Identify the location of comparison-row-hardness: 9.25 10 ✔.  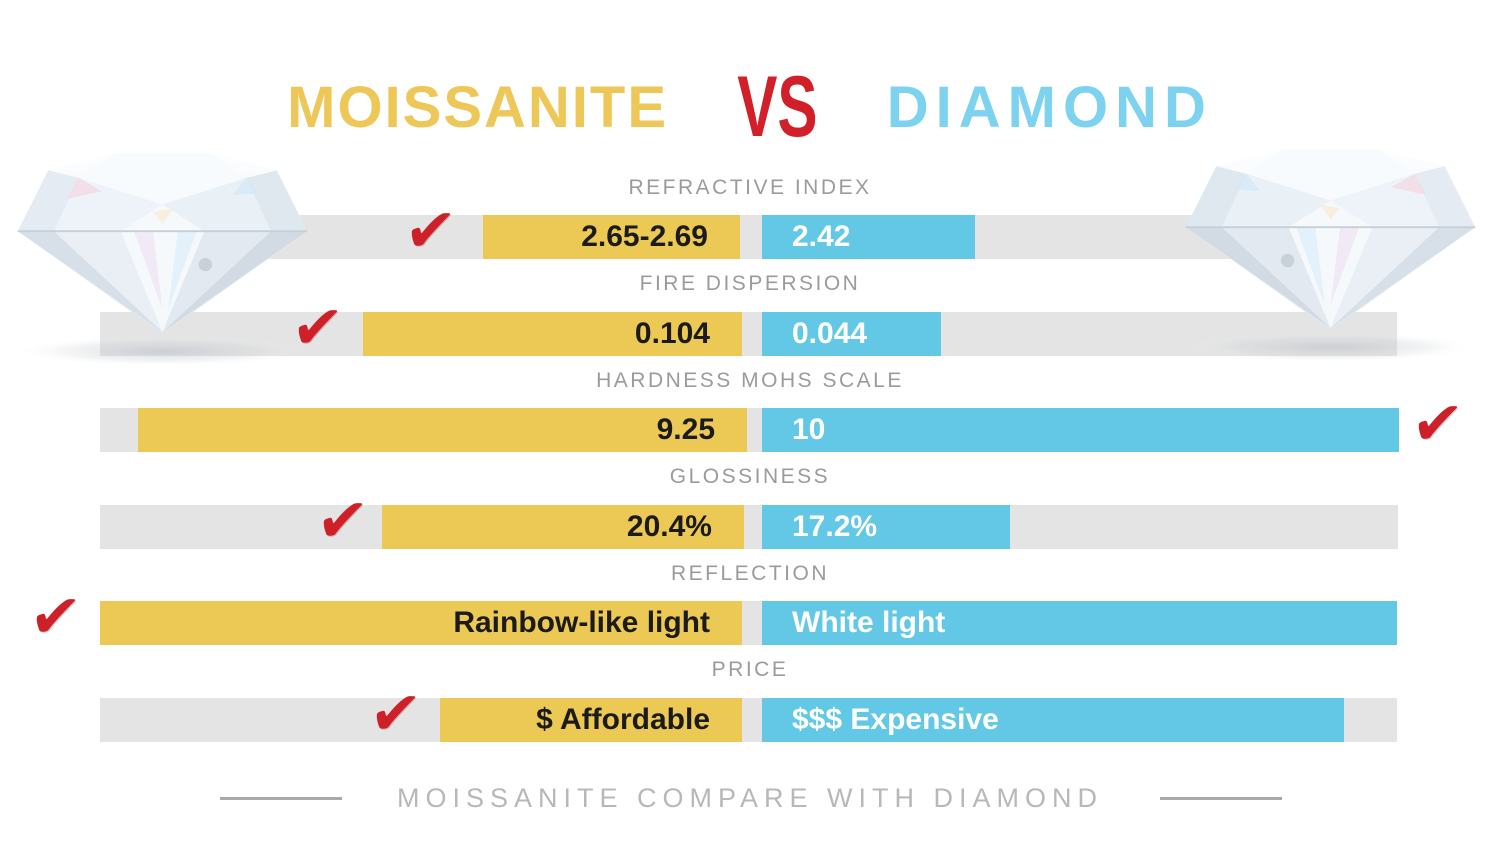
(750, 424).